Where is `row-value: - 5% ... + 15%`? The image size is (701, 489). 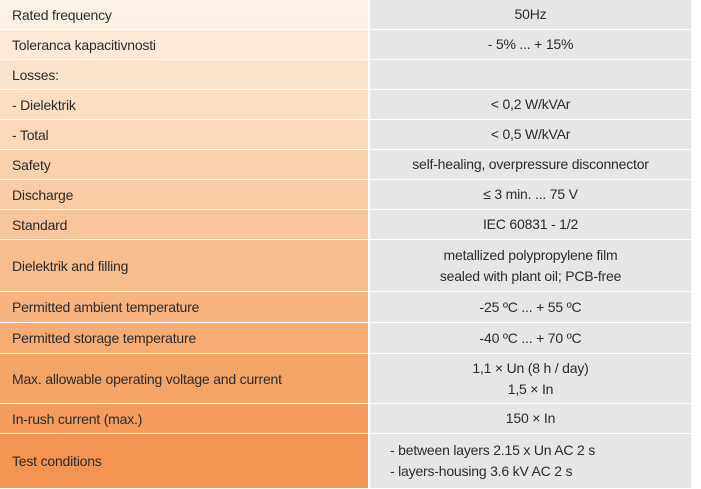 row-value: - 5% ... + 15% is located at coordinates (530, 44).